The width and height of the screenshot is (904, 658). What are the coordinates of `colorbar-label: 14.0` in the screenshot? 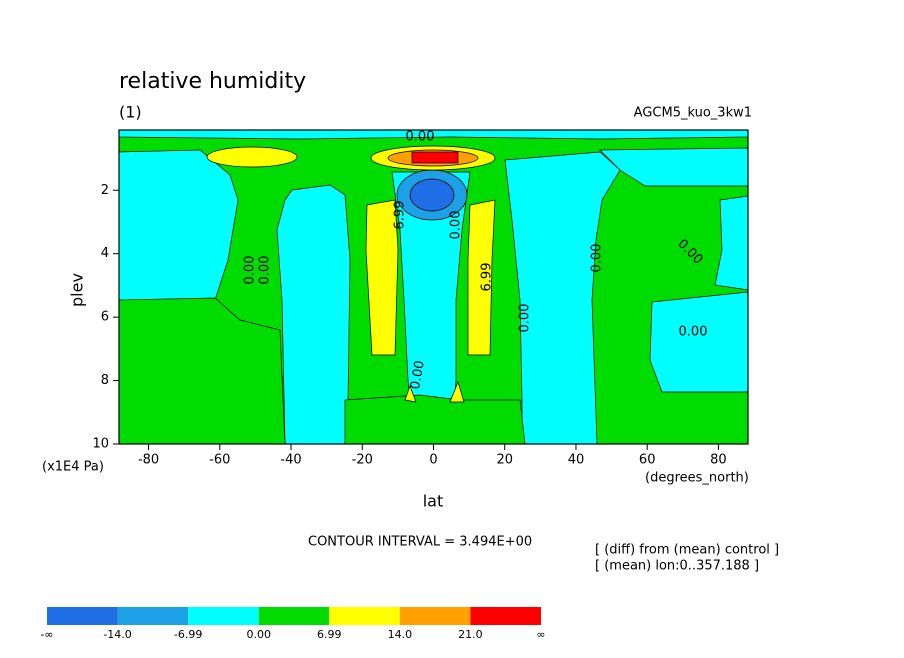 It's located at (400, 634).